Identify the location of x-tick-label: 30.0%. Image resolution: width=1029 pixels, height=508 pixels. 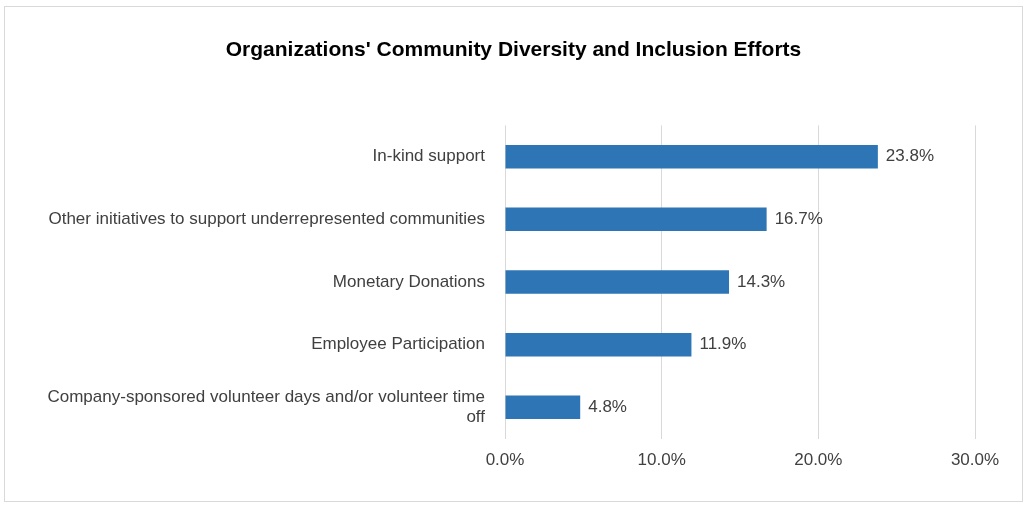
(975, 460).